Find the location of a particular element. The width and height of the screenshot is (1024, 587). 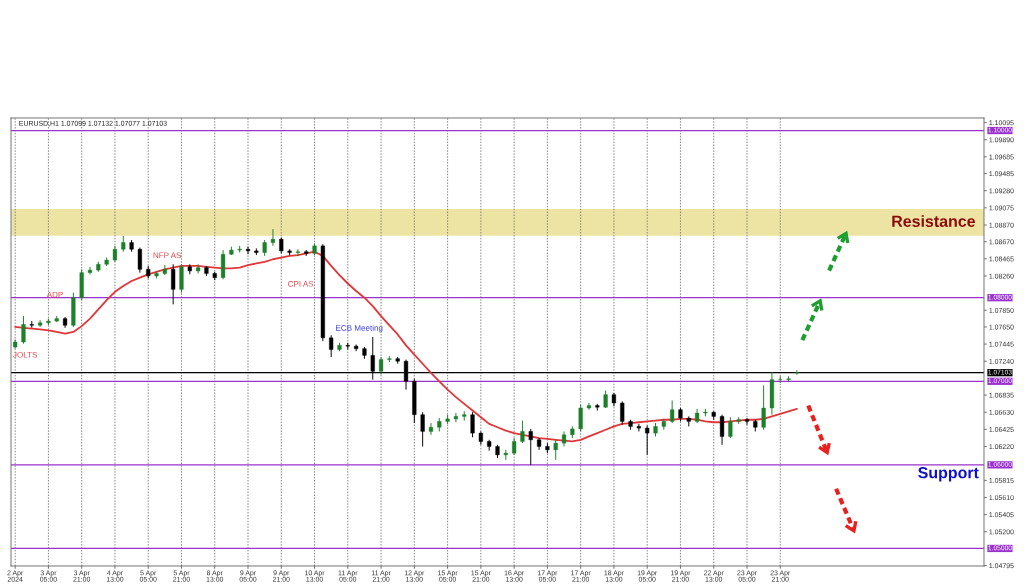

annotation: ADP is located at coordinates (54, 294).